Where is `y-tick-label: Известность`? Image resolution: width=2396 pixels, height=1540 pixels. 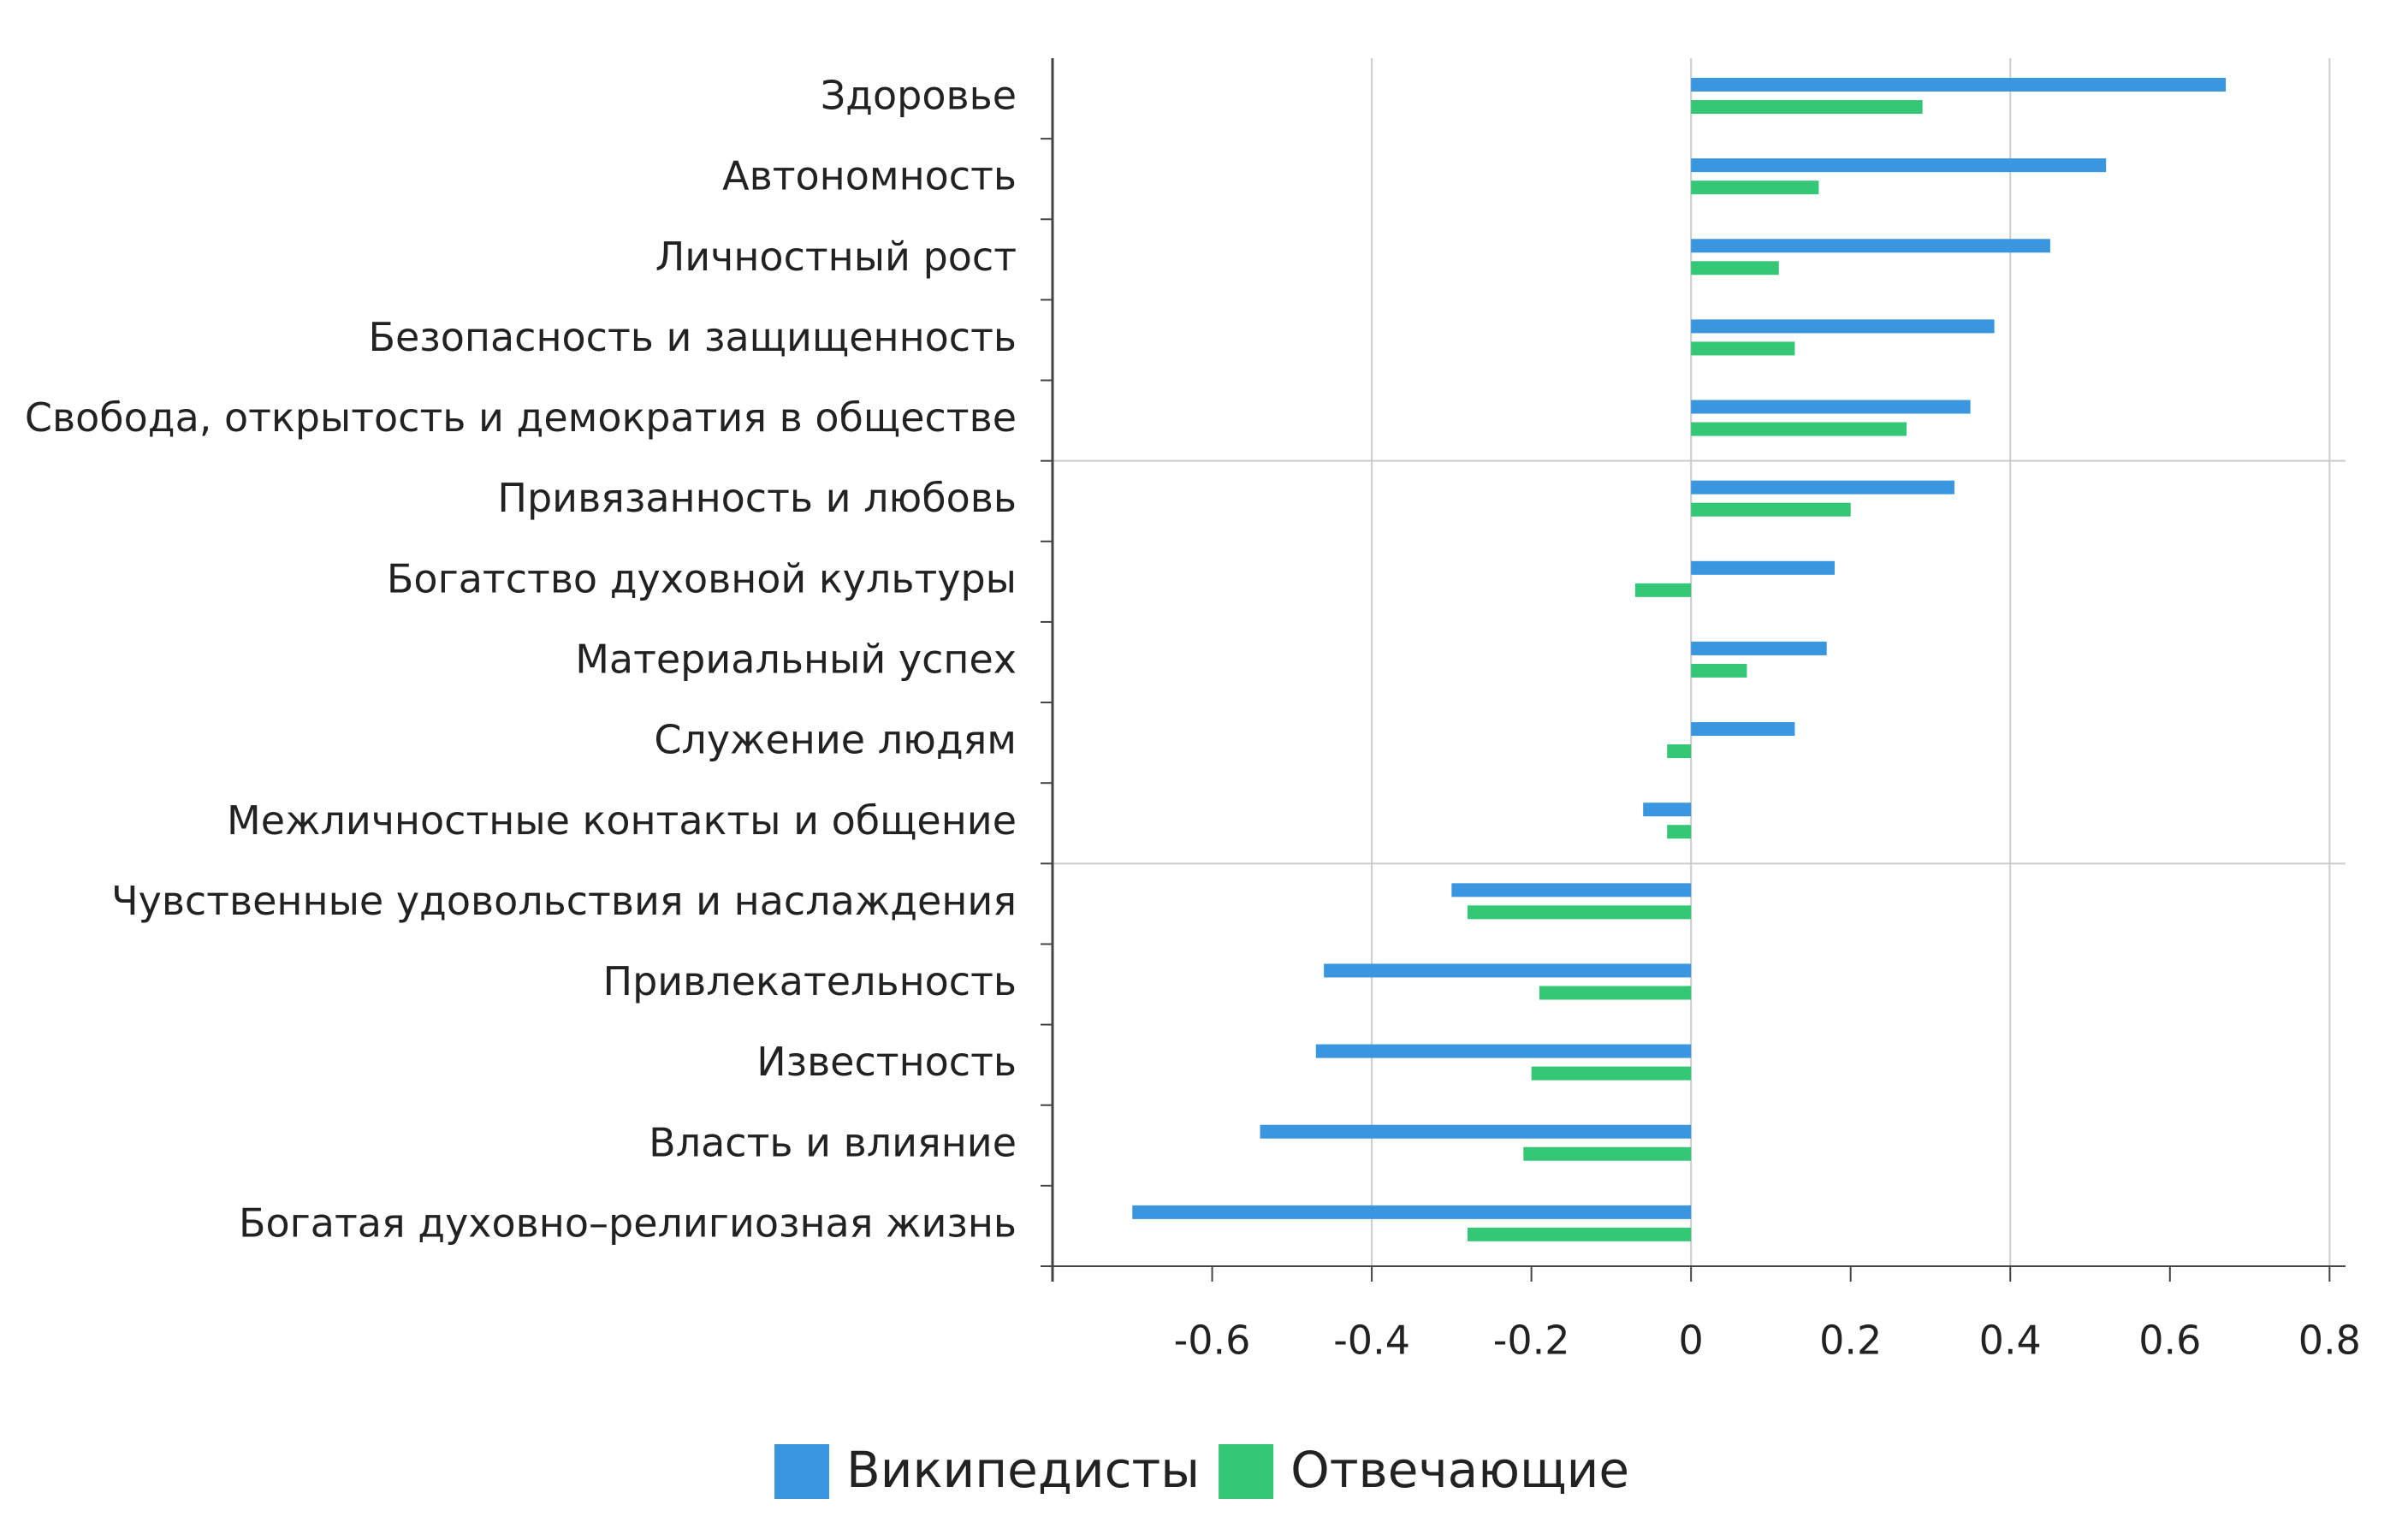
y-tick-label: Известность is located at coordinates (886, 1062).